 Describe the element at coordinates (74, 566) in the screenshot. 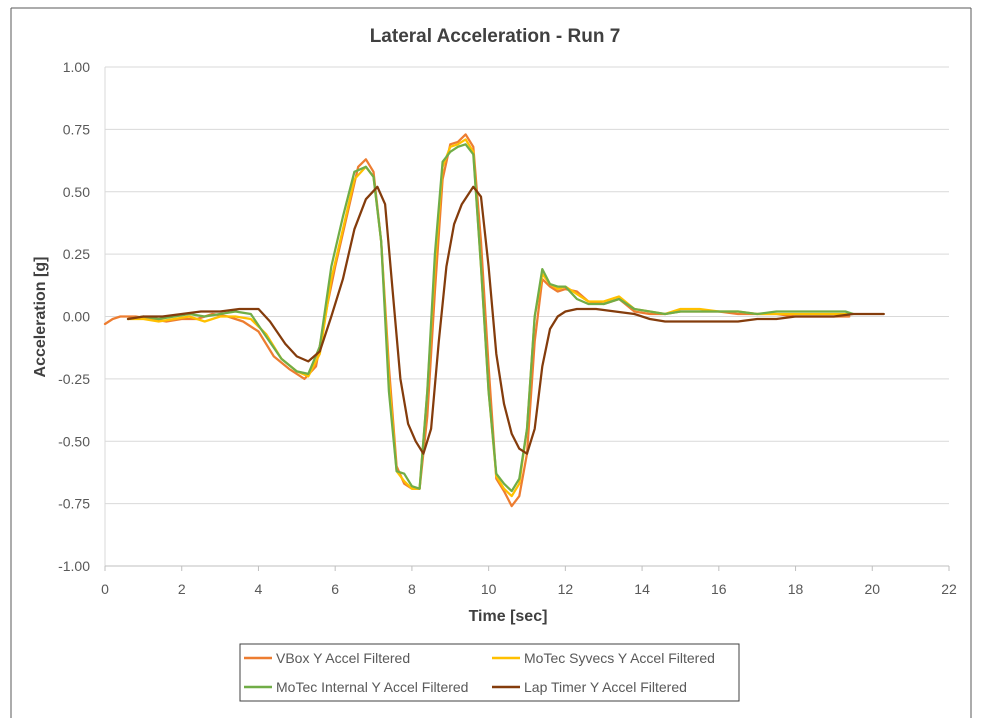

I see `y-tick-label: -1.00` at that location.